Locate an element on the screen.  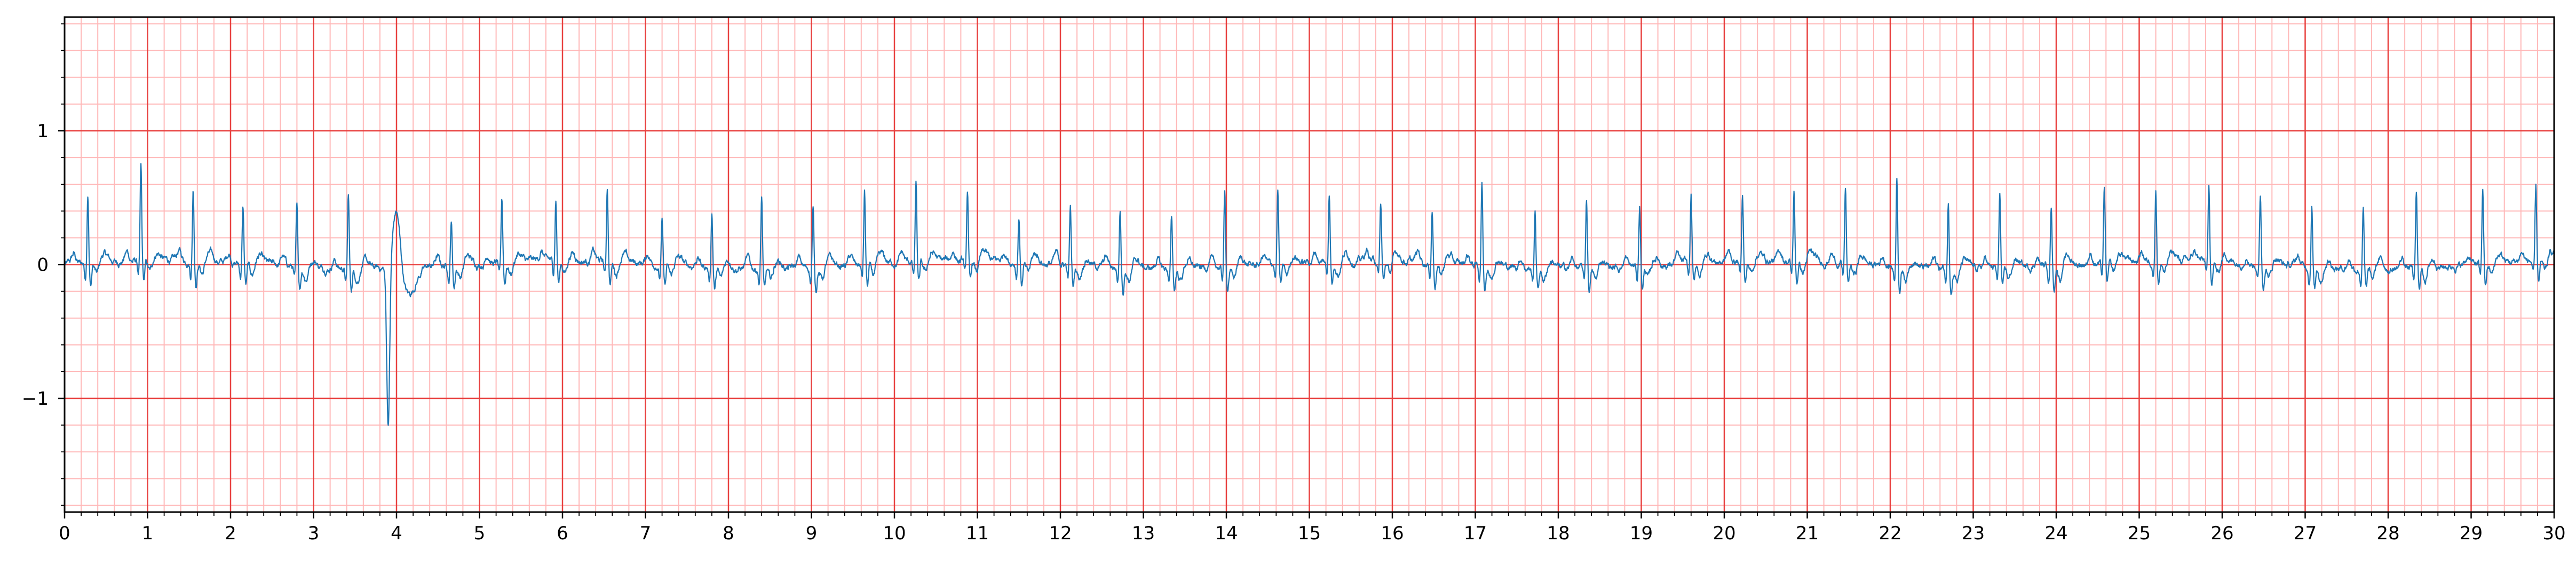
x-tick-label: 29 is located at coordinates (2471, 533).